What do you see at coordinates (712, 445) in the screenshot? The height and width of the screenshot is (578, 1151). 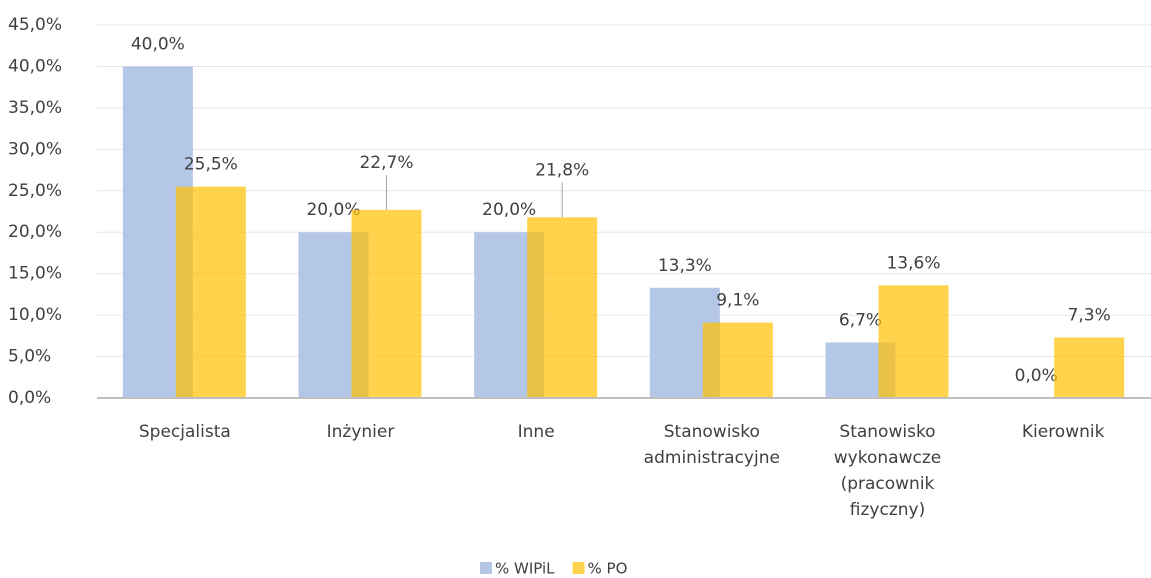 I see `x-tick-label: Stanowisko administracyjne` at bounding box center [712, 445].